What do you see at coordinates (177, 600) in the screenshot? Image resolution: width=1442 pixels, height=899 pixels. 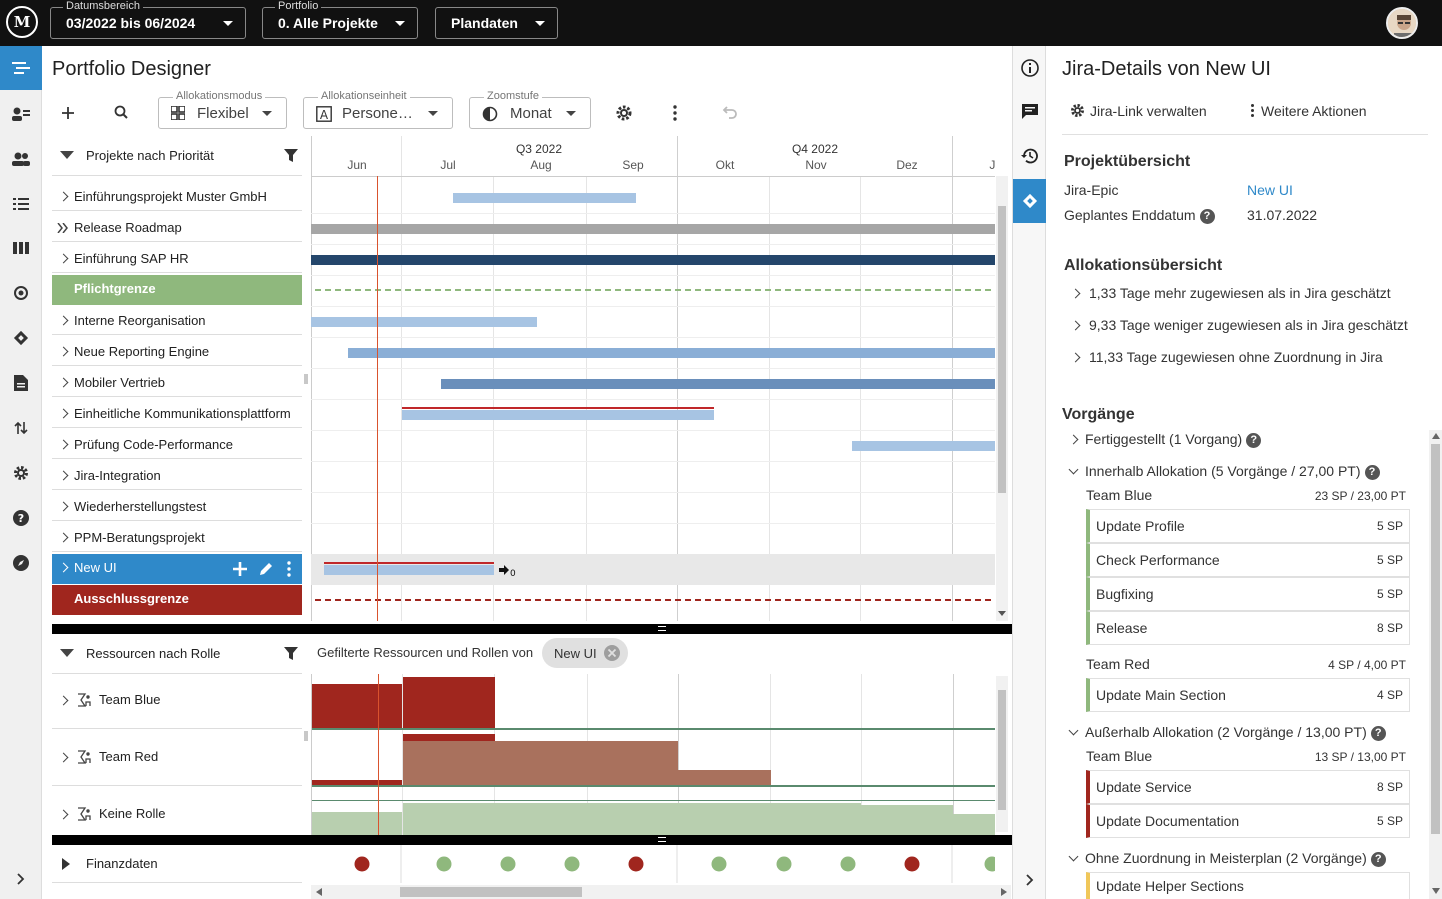 I see `exclusion-limit-row: Ausschlussgrenze` at bounding box center [177, 600].